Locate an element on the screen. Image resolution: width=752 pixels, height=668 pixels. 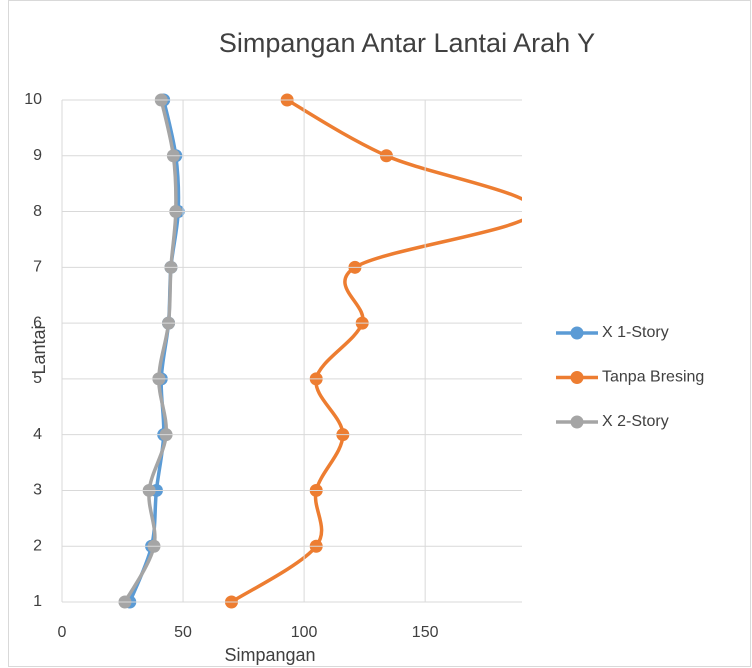
x-tick-label: 0 is located at coordinates (62, 632).